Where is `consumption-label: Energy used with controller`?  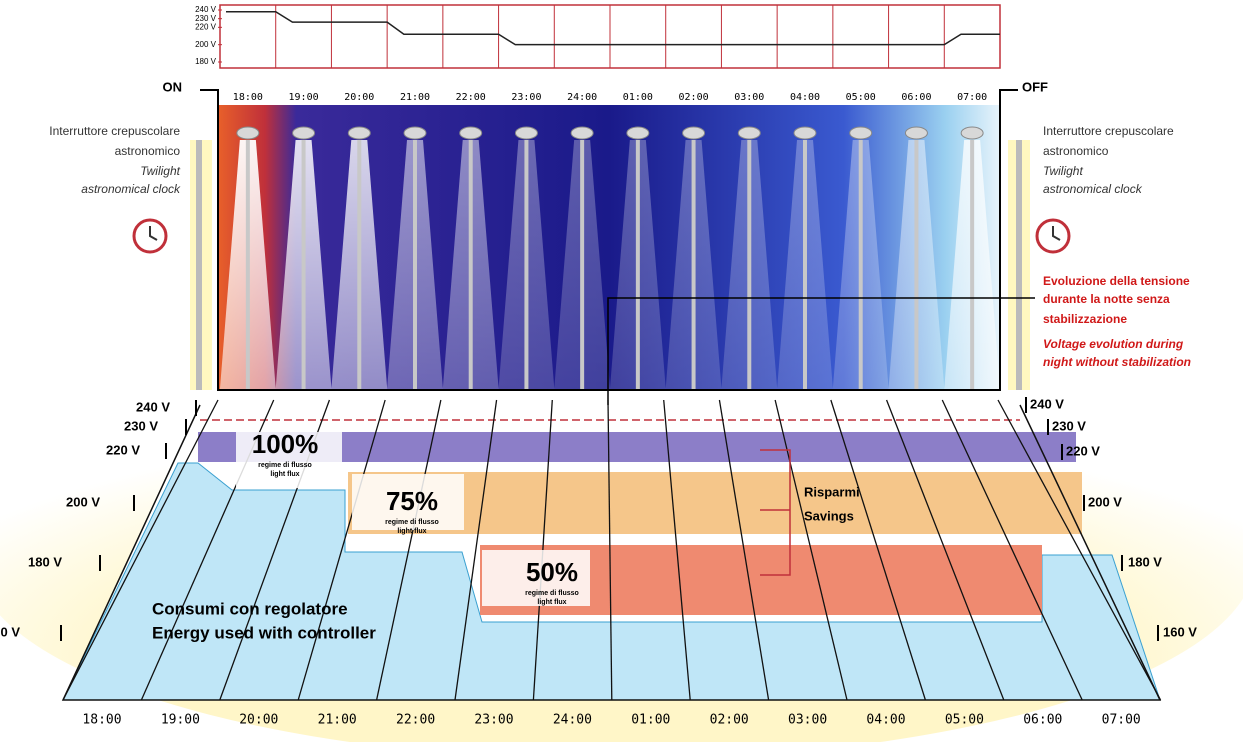
consumption-label: Energy used with controller is located at coordinates (264, 632).